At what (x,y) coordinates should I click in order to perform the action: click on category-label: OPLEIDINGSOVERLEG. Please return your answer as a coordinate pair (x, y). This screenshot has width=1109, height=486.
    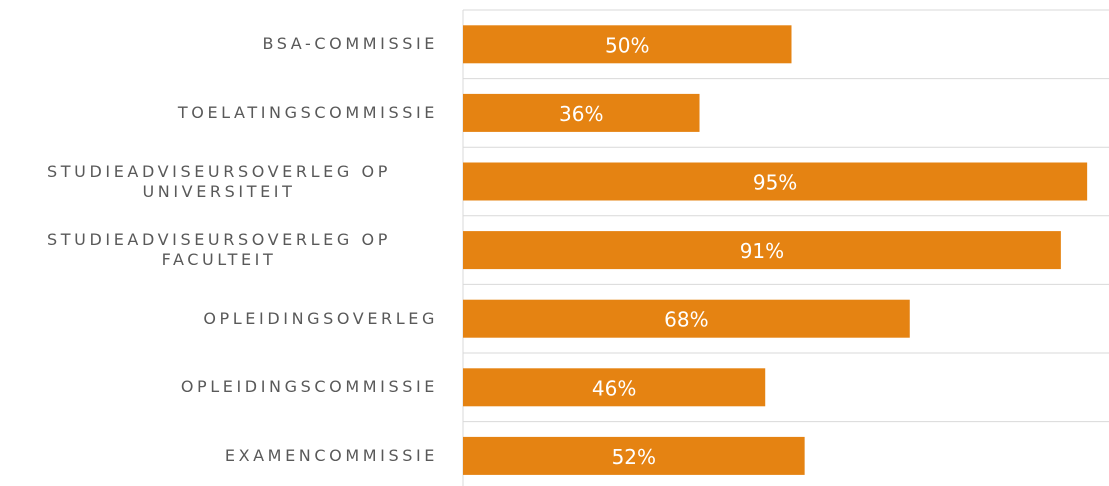
    Looking at the image, I should click on (320, 318).